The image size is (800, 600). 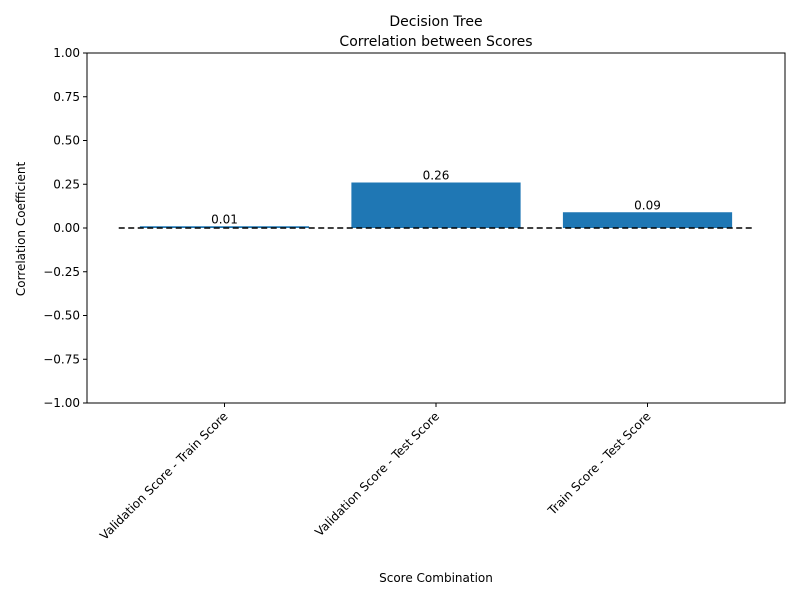 I want to click on y-tick-label-6: 0.50, so click(x=66, y=141).